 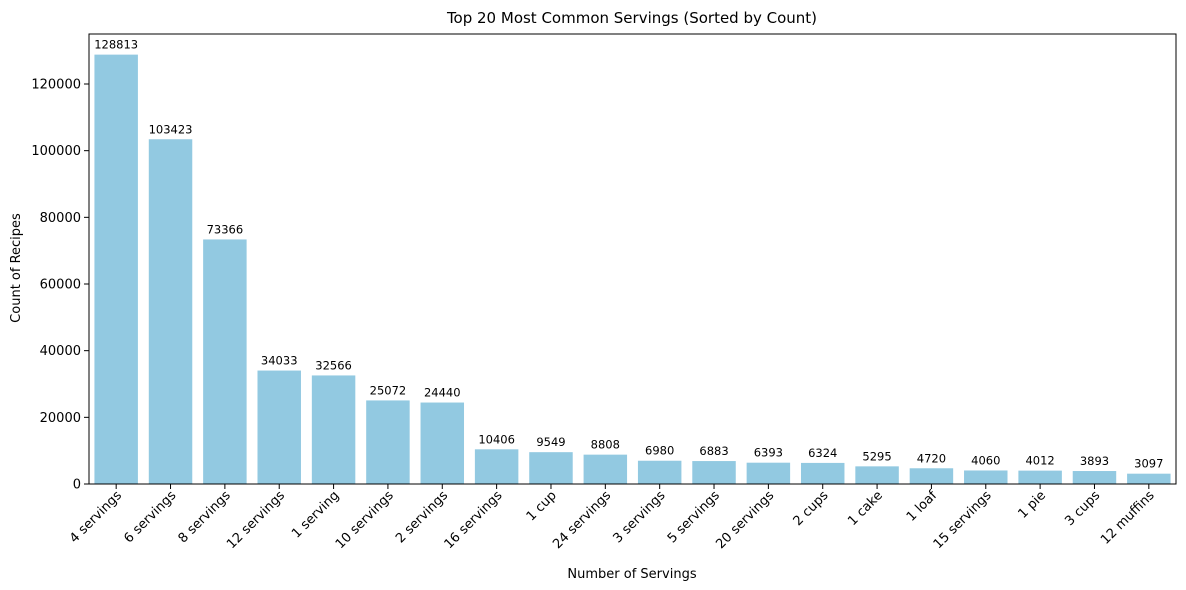 I want to click on x-tick-label: 1 cake, so click(x=865, y=508).